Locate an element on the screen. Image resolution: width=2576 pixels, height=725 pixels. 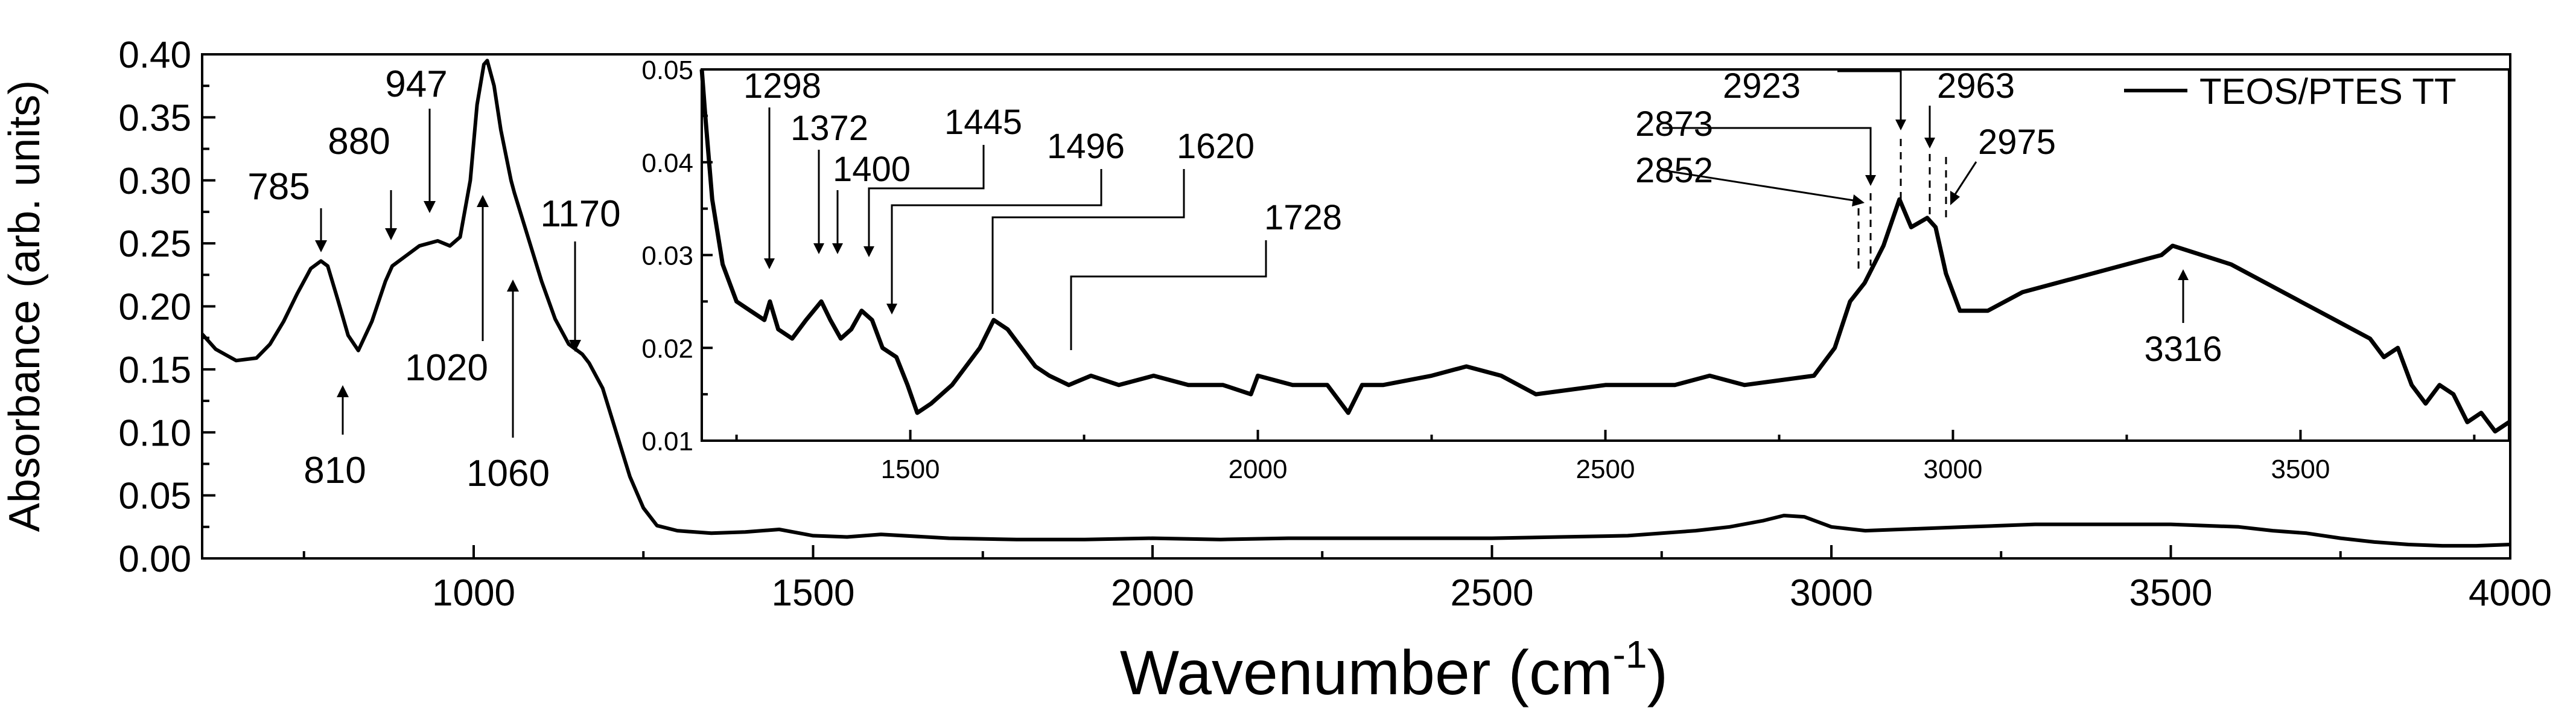
inset-annotation-2975-arrowhead is located at coordinates (1955, 198).